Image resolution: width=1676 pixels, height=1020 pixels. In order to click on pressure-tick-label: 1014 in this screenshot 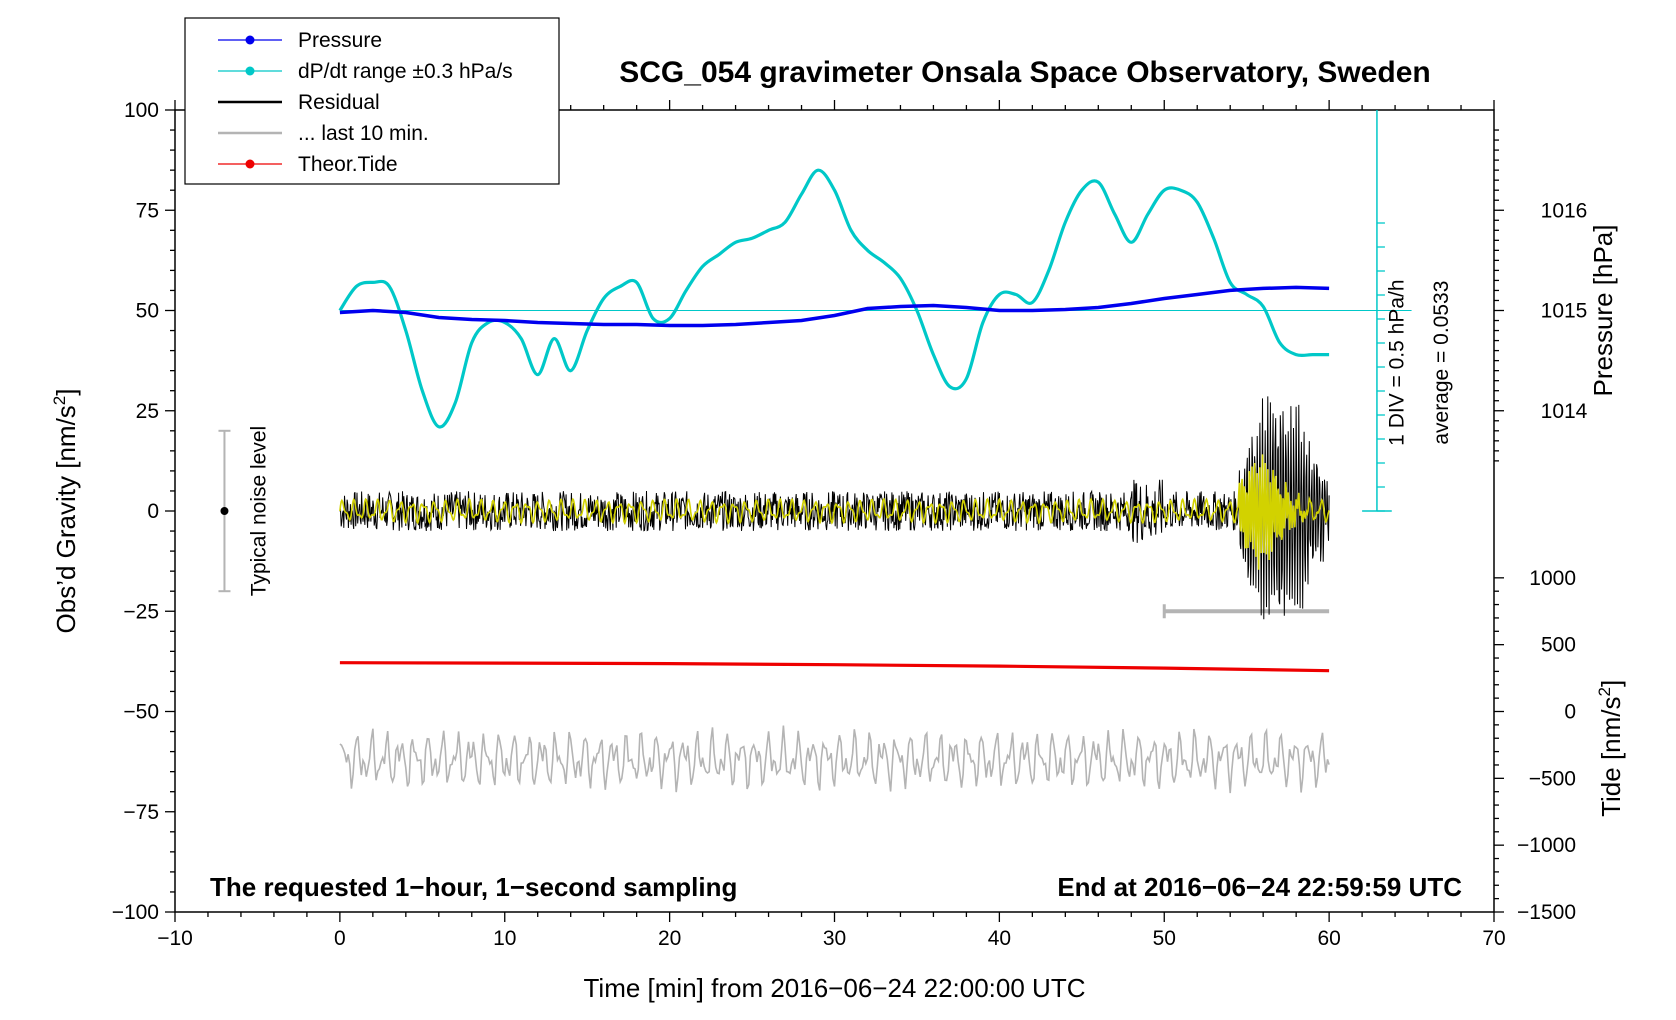, I will do `click(1564, 411)`.